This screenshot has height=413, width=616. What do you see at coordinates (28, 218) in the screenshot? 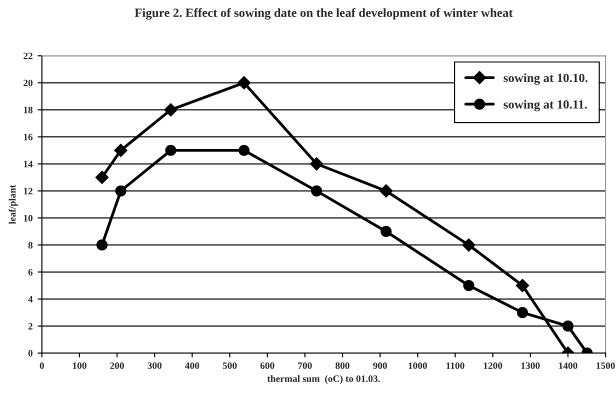
I see `y-tick-label: 10` at bounding box center [28, 218].